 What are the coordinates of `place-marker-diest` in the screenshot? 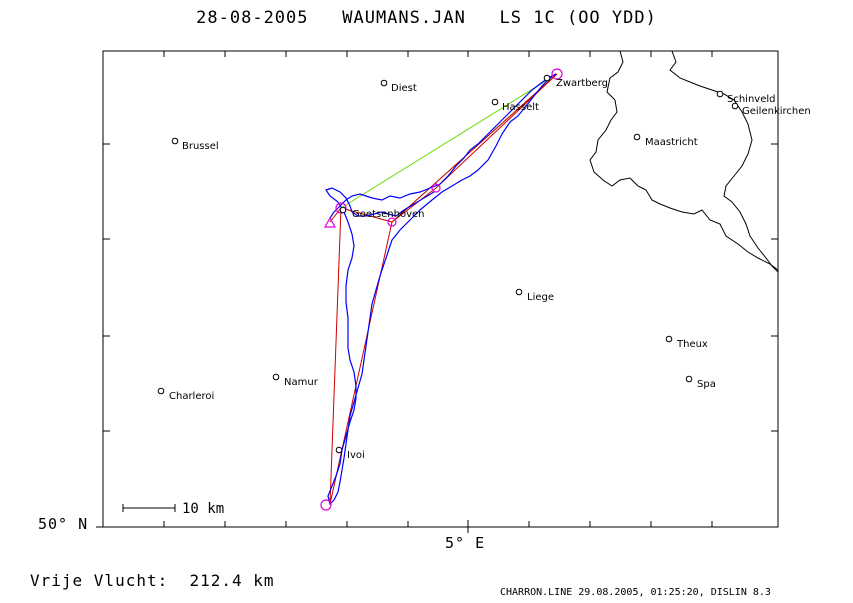 It's located at (384, 83).